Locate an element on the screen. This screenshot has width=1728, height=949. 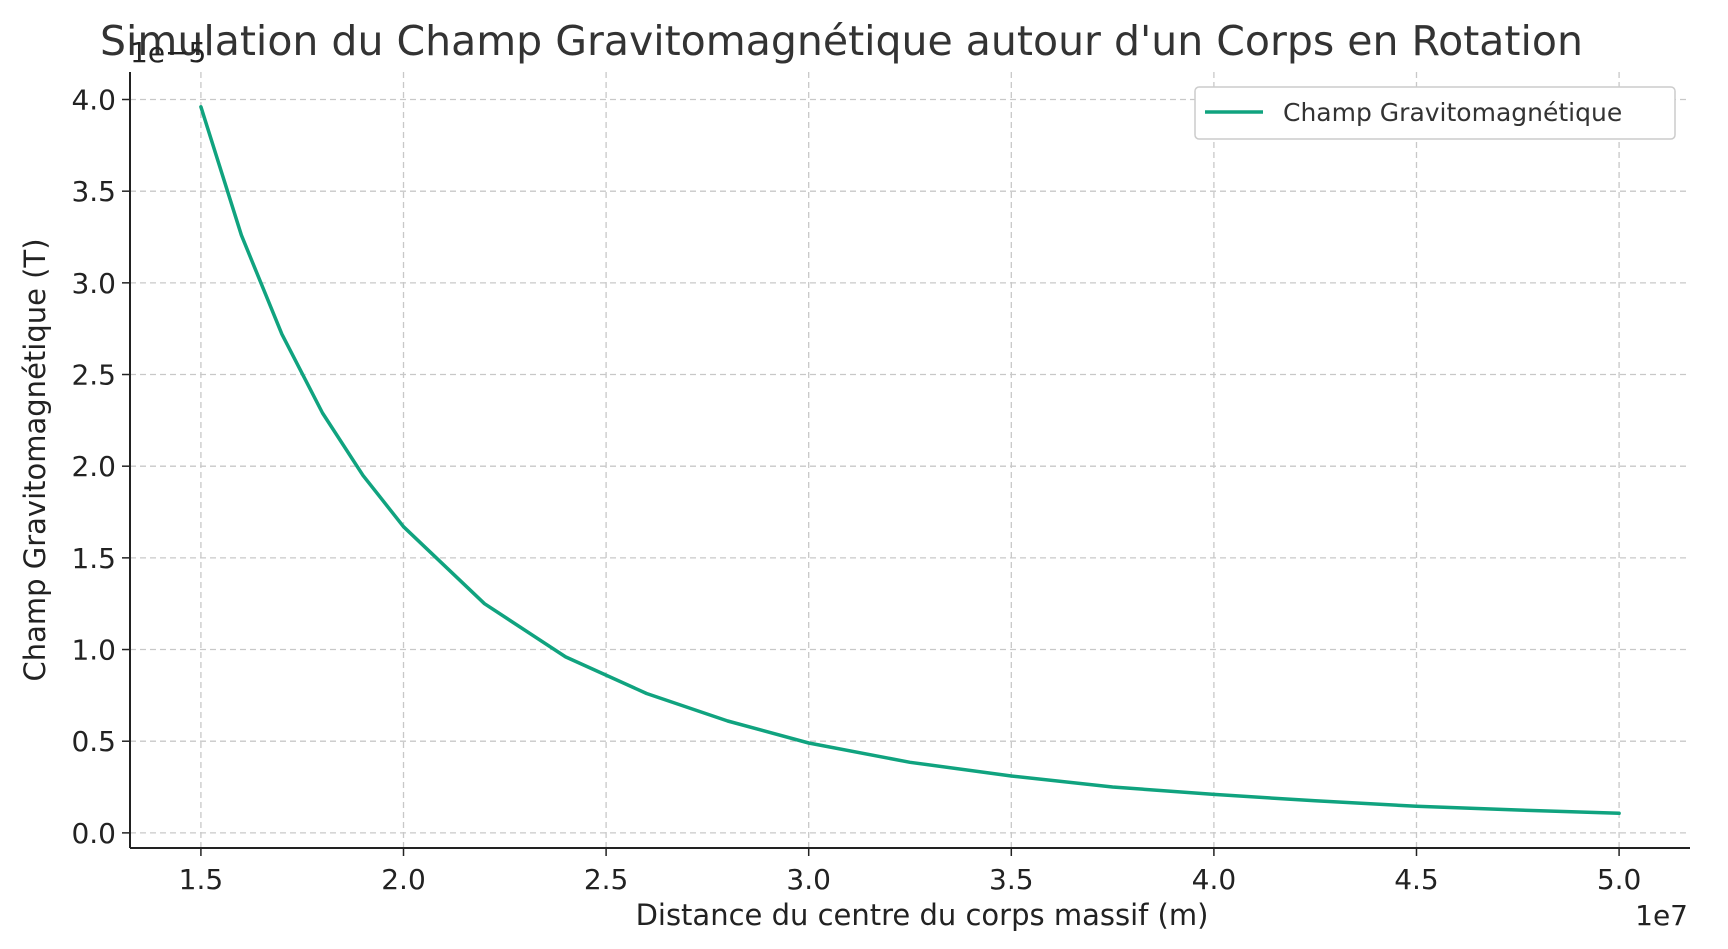
legend-box is located at coordinates (1435, 113).